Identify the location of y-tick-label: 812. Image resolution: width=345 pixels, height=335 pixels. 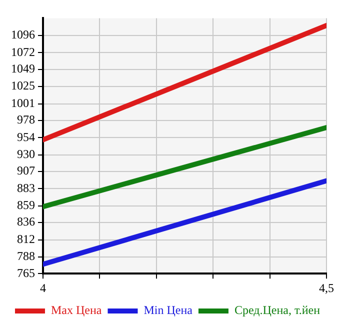
(26, 239).